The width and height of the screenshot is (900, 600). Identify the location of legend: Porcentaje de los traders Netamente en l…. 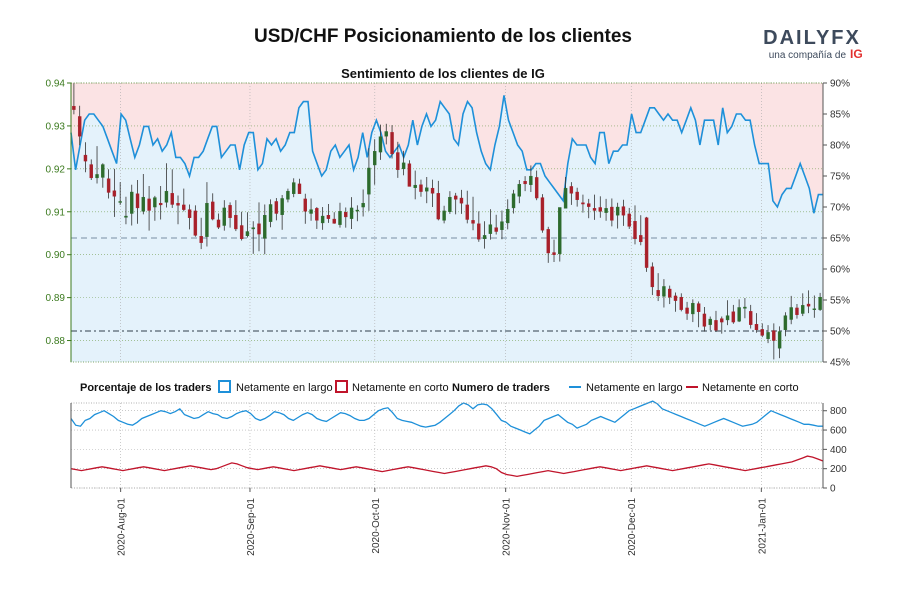
(439, 387).